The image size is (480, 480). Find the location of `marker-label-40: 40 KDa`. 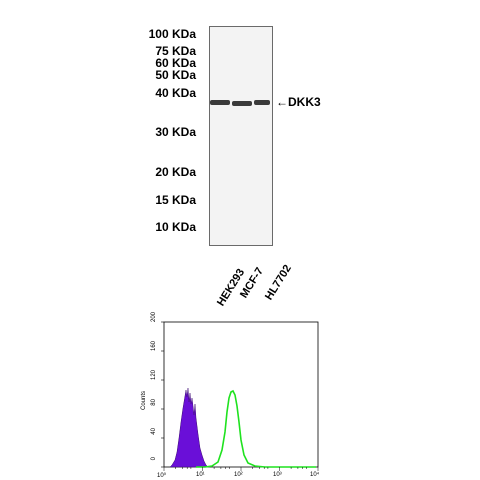

marker-label-40: 40 KDa is located at coordinates (175, 93).